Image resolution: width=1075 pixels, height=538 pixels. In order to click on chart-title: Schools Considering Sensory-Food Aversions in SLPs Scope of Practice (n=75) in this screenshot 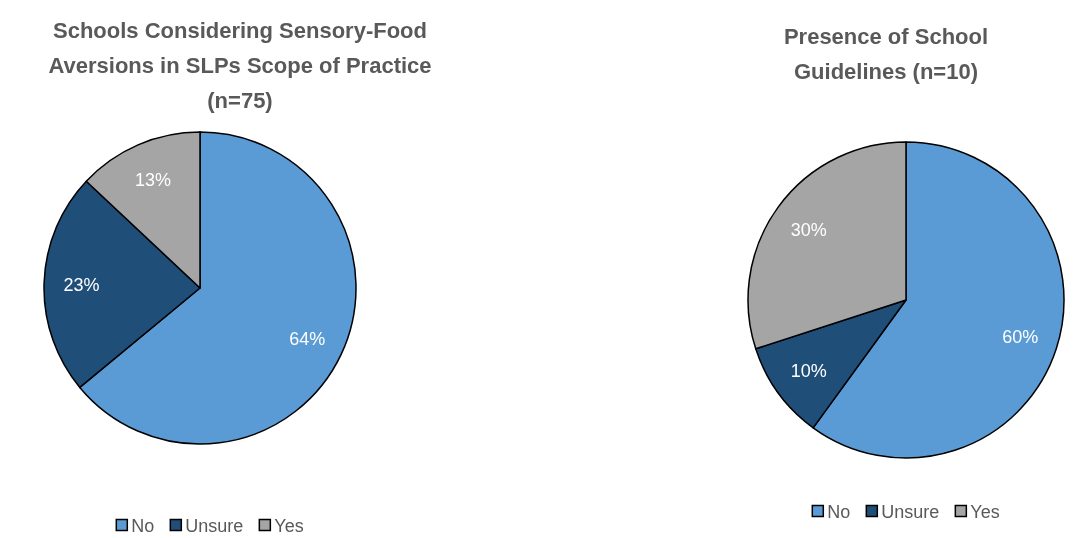, I will do `click(240, 65)`.